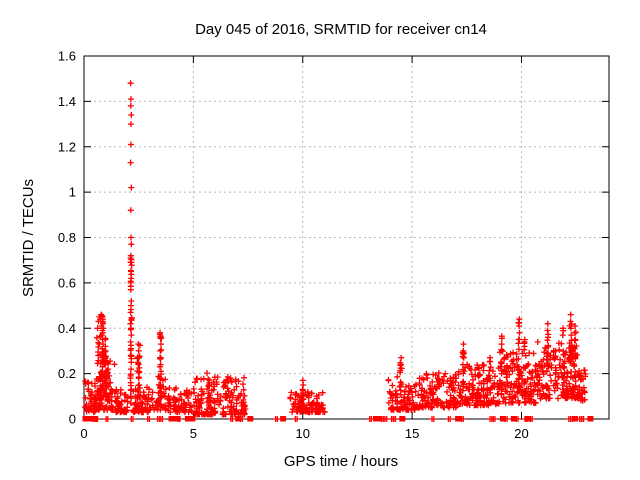 The image size is (640, 480). Describe the element at coordinates (67, 56) in the screenshot. I see `y-tick-label: 1.6` at that location.